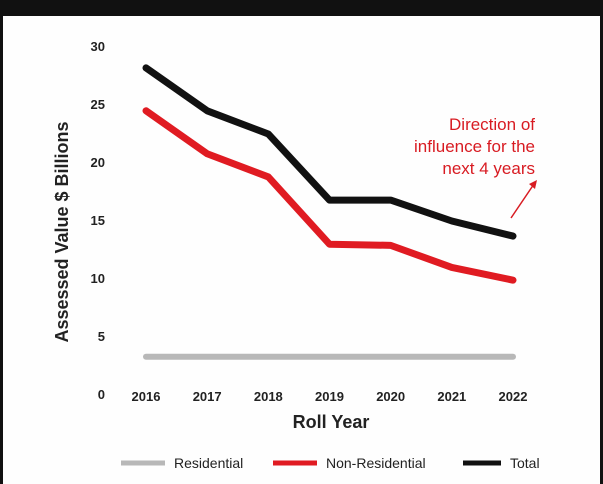 This screenshot has height=484, width=603. Describe the element at coordinates (501, 463) in the screenshot. I see `legend-item-total: Total` at that location.